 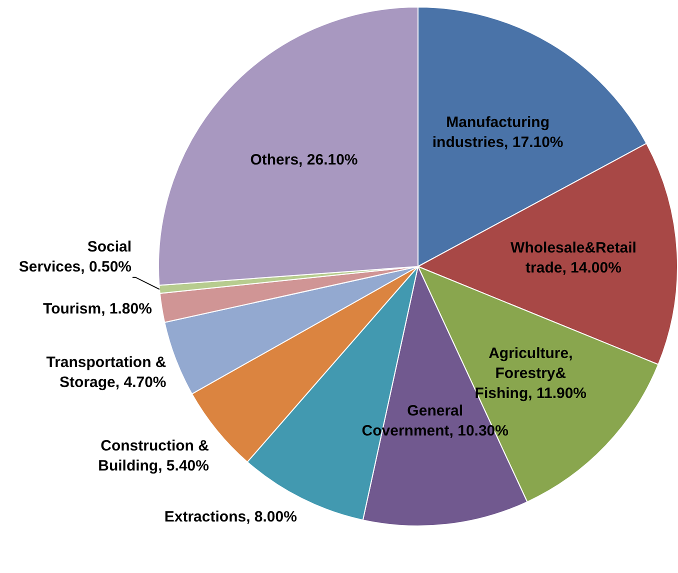 I want to click on slice-label: Construction & Building, 5.40%, so click(x=154, y=456).